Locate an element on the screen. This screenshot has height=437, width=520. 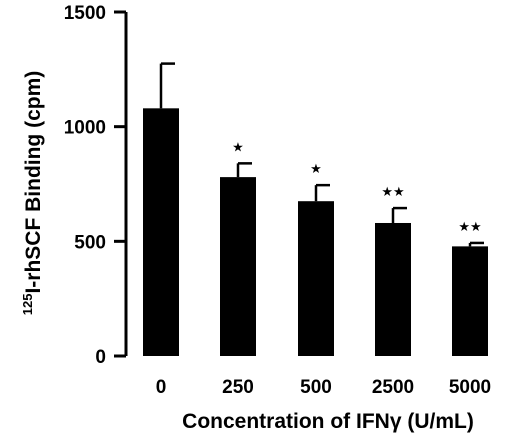
x-axis-title: Concentration of IFNγ (U/mL) is located at coordinates (328, 421).